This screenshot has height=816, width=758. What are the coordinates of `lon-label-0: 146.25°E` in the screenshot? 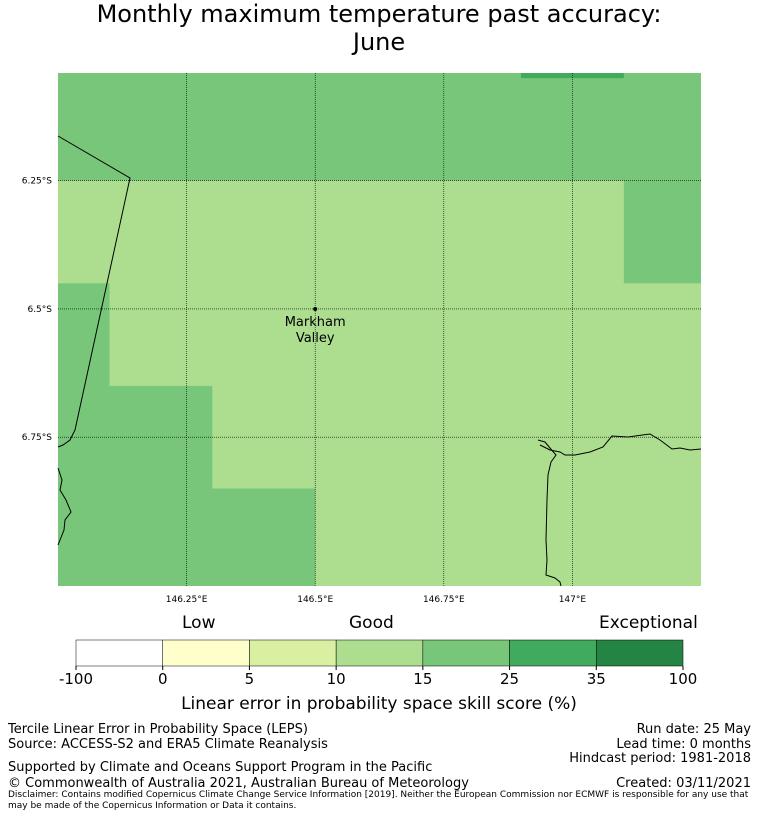 It's located at (187, 600).